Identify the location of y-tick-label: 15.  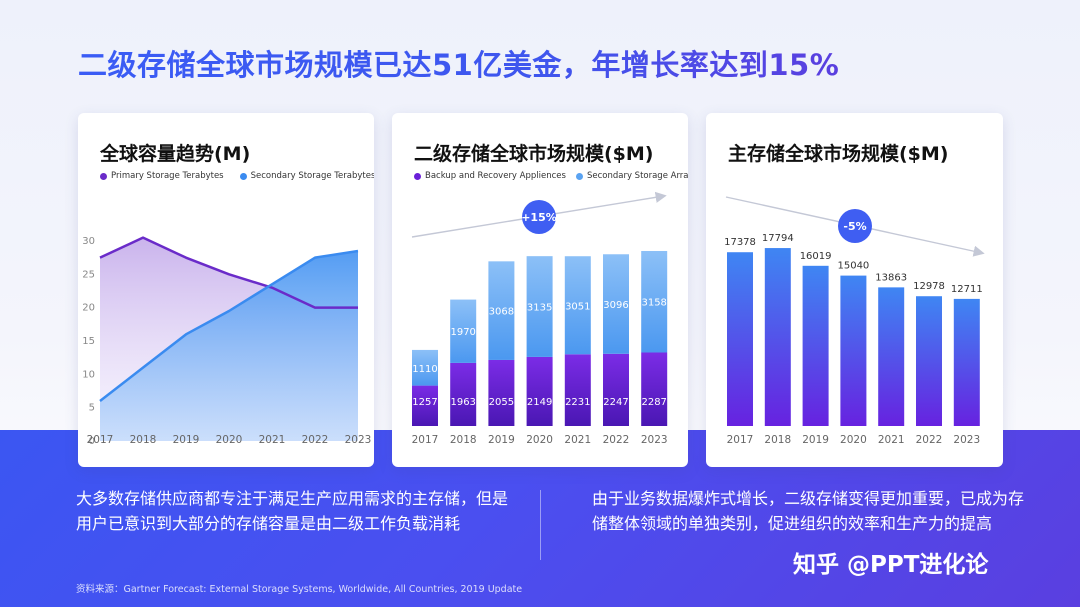
(88, 341).